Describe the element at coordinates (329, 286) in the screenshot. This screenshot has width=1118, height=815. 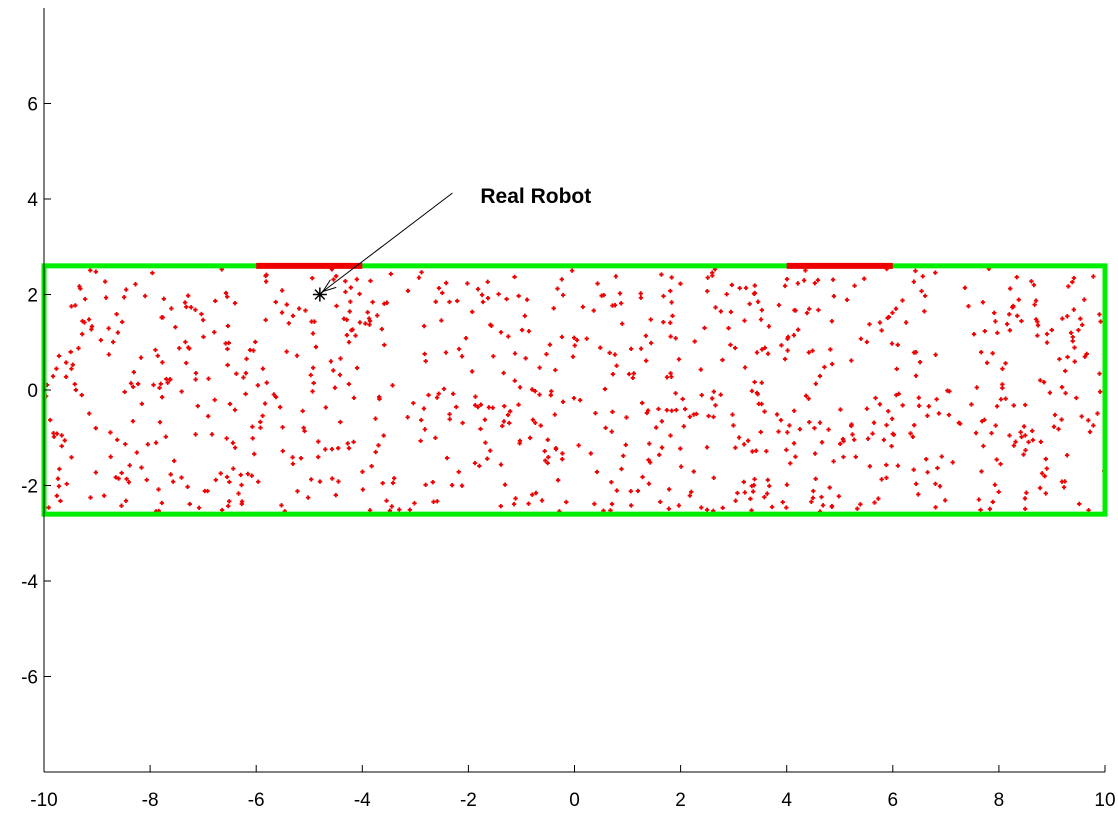
I see `arrow-head` at that location.